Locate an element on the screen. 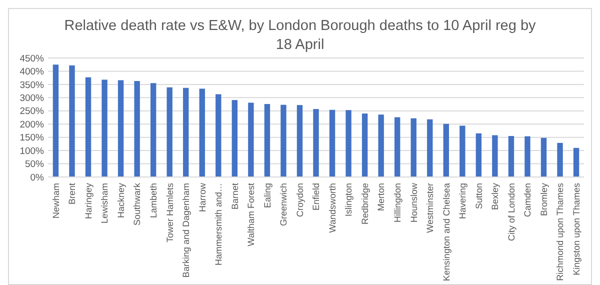 This screenshot has width=600, height=285. x-tick-label: Newham is located at coordinates (55, 201).